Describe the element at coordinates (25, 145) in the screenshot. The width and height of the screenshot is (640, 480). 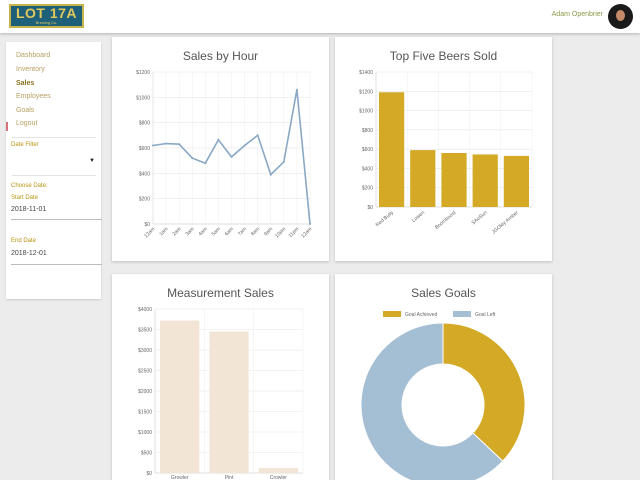
I see `date-filter-label: Date Filter` at that location.